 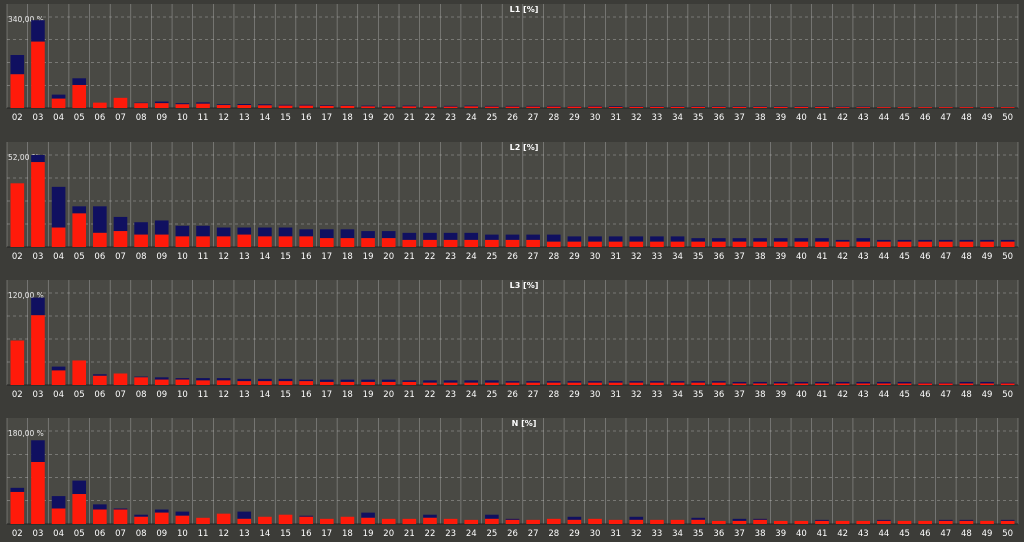 What do you see at coordinates (491, 118) in the screenshot?
I see `x-tick-label: 25` at bounding box center [491, 118].